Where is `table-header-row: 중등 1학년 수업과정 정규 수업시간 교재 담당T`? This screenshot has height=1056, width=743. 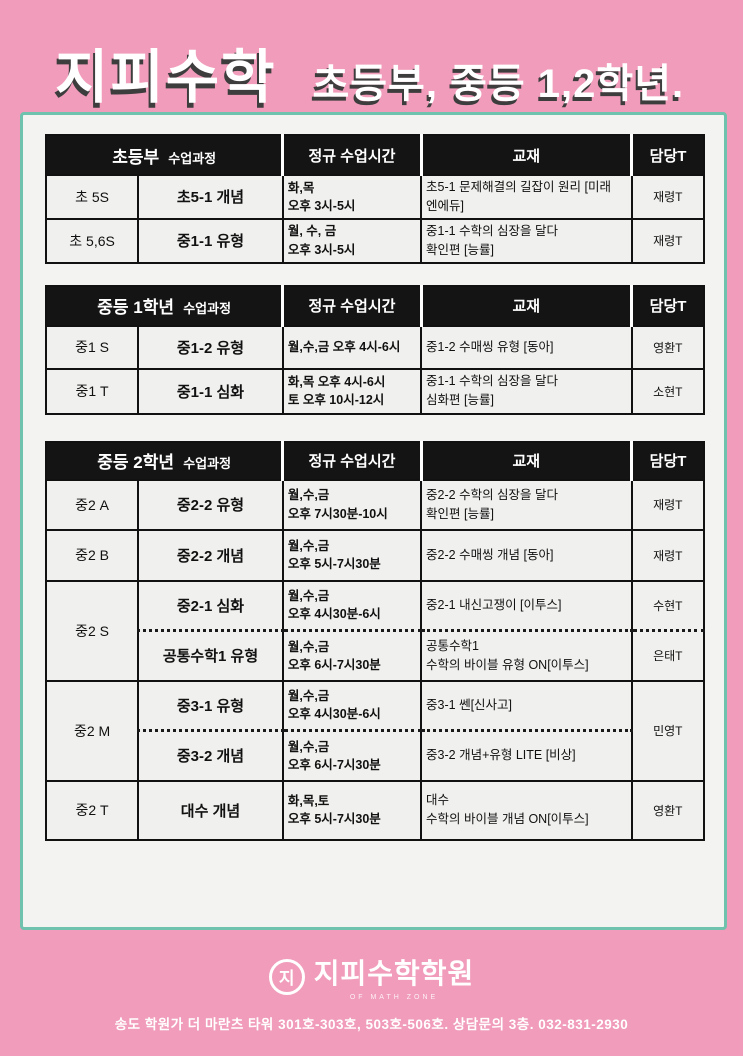 table-header-row: 중등 1학년 수업과정 정규 수업시간 교재 담당T is located at coordinates (375, 305).